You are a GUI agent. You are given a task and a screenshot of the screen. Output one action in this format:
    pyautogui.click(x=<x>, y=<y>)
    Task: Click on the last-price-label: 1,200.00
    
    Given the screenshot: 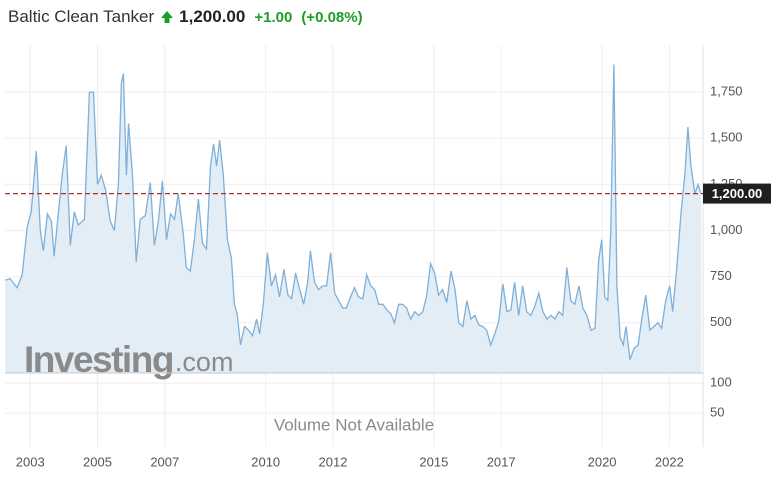 What is the action you would take?
    pyautogui.click(x=737, y=193)
    